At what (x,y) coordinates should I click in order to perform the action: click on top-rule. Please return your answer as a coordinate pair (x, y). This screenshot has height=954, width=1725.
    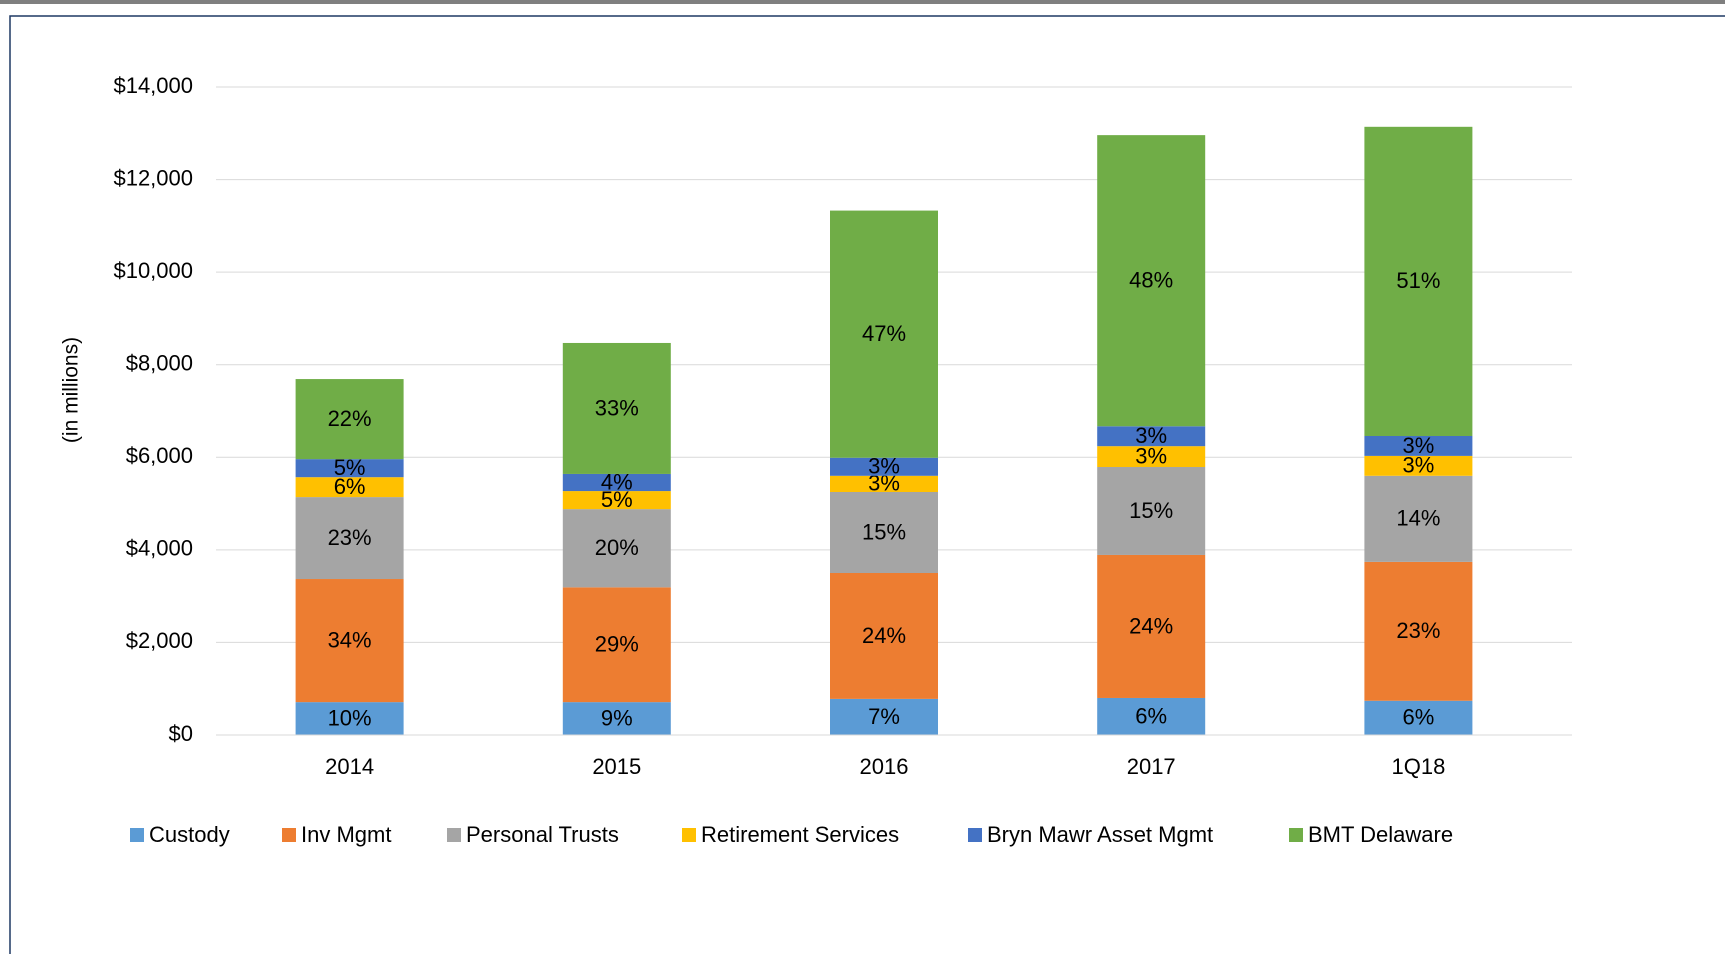
    Looking at the image, I should click on (862, 2).